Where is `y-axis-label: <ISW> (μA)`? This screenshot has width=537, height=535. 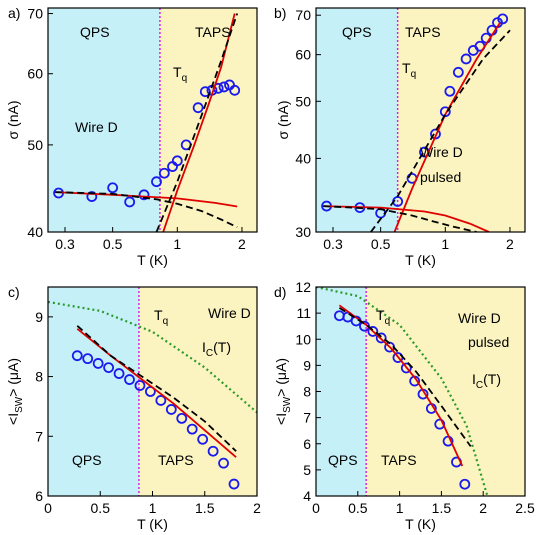
y-axis-label: <ISW> (μA) is located at coordinates (283, 391).